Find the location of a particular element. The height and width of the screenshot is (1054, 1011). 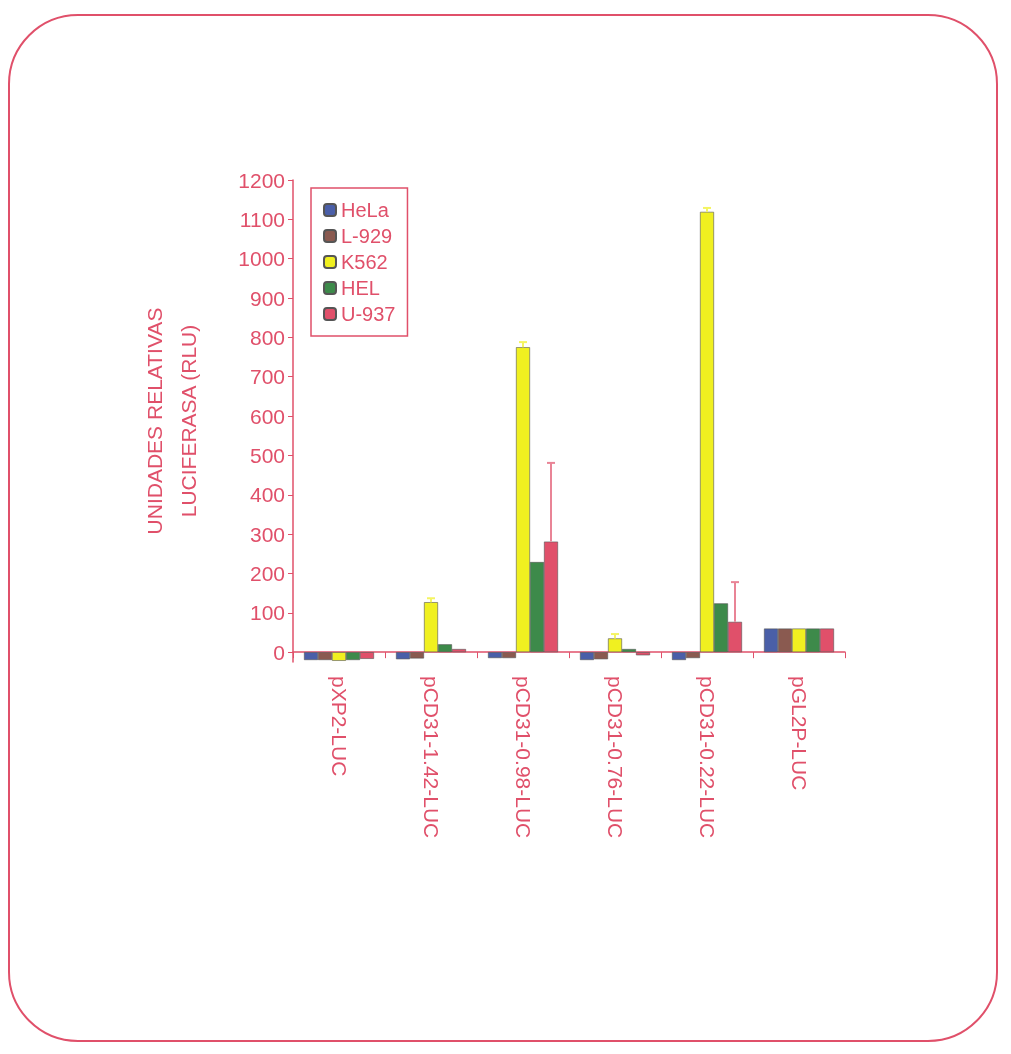

y-tick-label: 1000 is located at coordinates (261, 259).